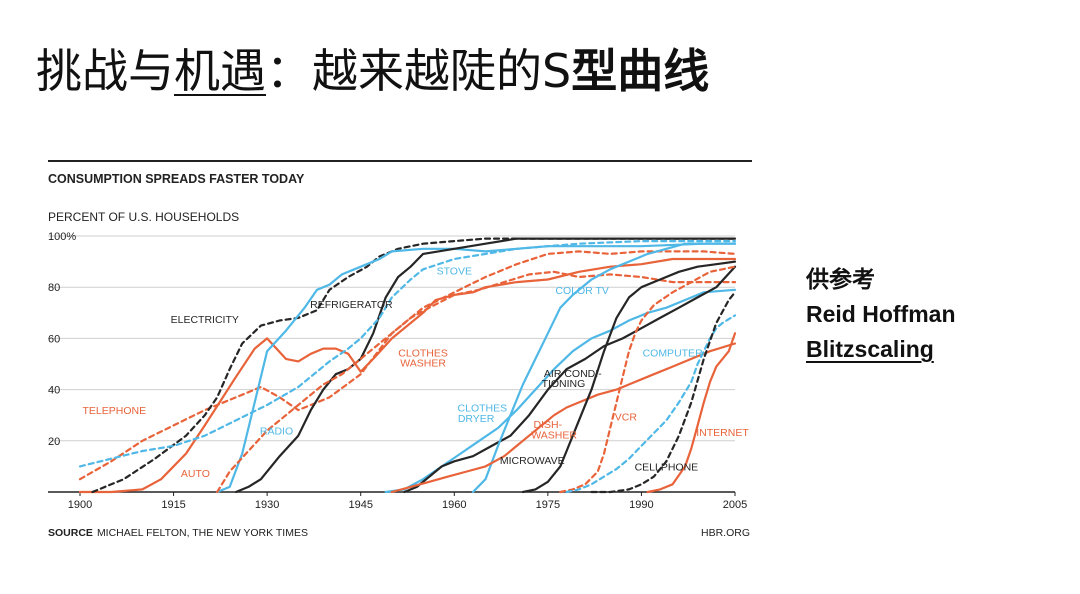  I want to click on series-line-air-conditioning, so click(570, 379).